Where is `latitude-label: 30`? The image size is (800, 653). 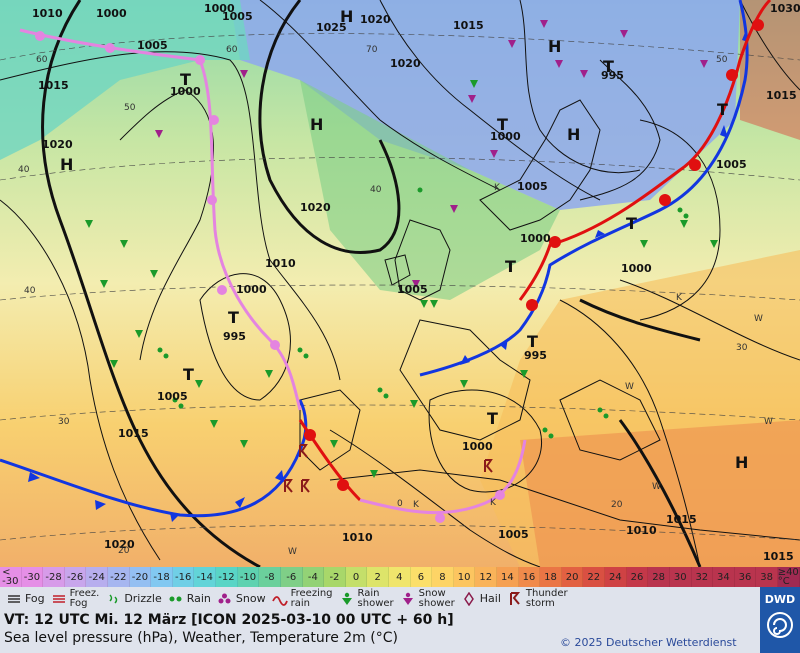
latitude-label: 30 is located at coordinates (742, 348).